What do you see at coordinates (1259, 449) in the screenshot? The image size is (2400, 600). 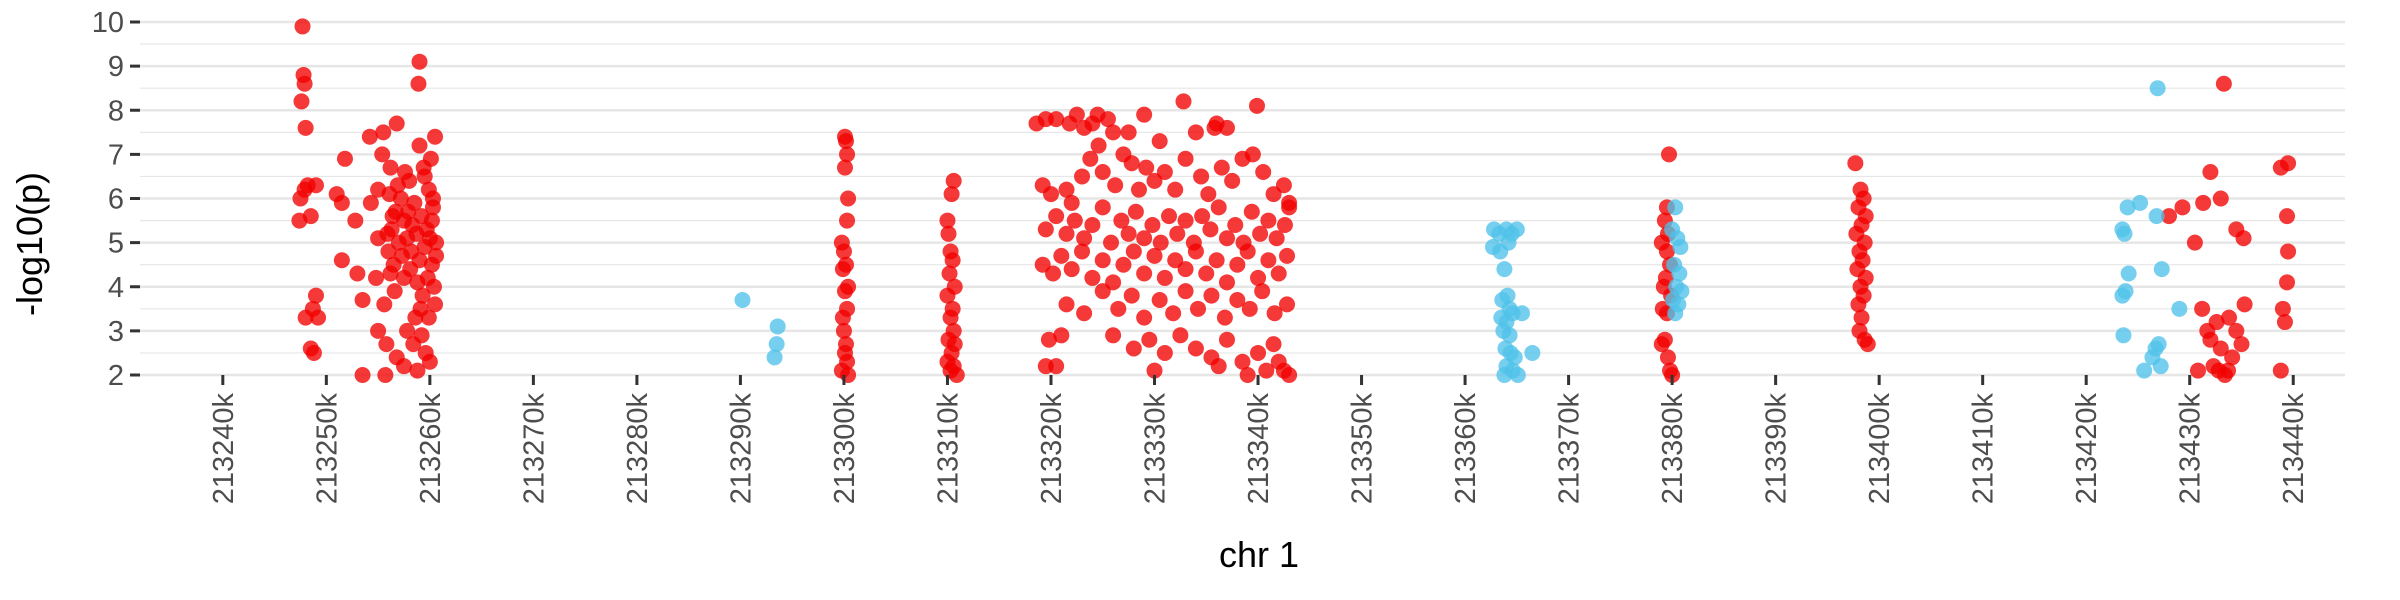 I see `x-tick-label: 213340k` at bounding box center [1259, 449].